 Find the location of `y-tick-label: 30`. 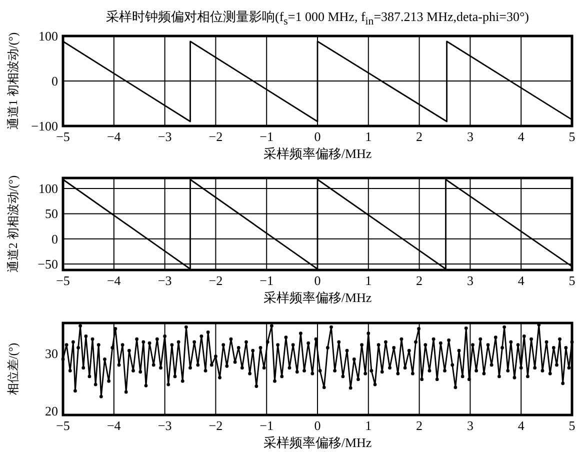

y-tick-label: 30 is located at coordinates (51, 353).